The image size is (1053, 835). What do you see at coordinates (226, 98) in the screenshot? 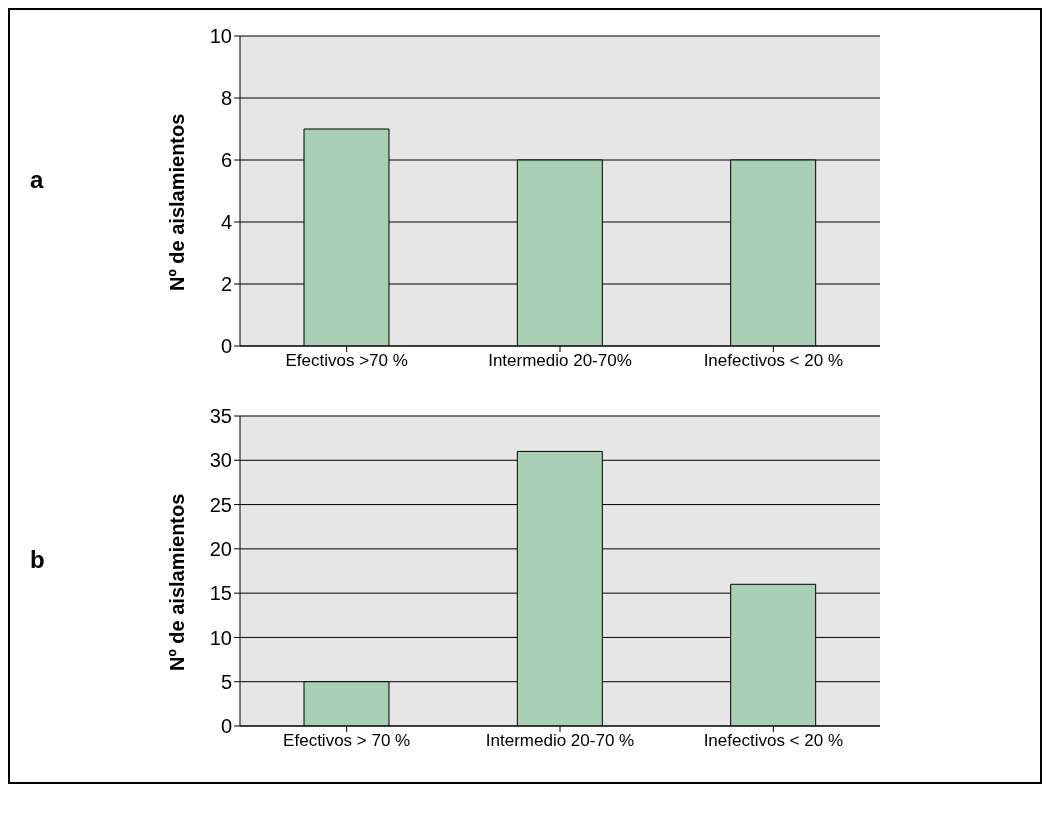
I see `y-tick-label: 8` at bounding box center [226, 98].